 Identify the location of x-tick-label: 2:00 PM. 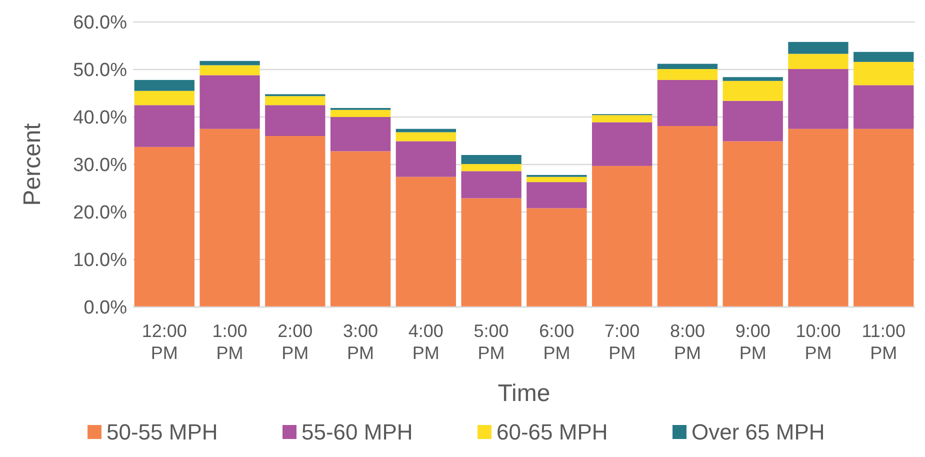
(295, 342).